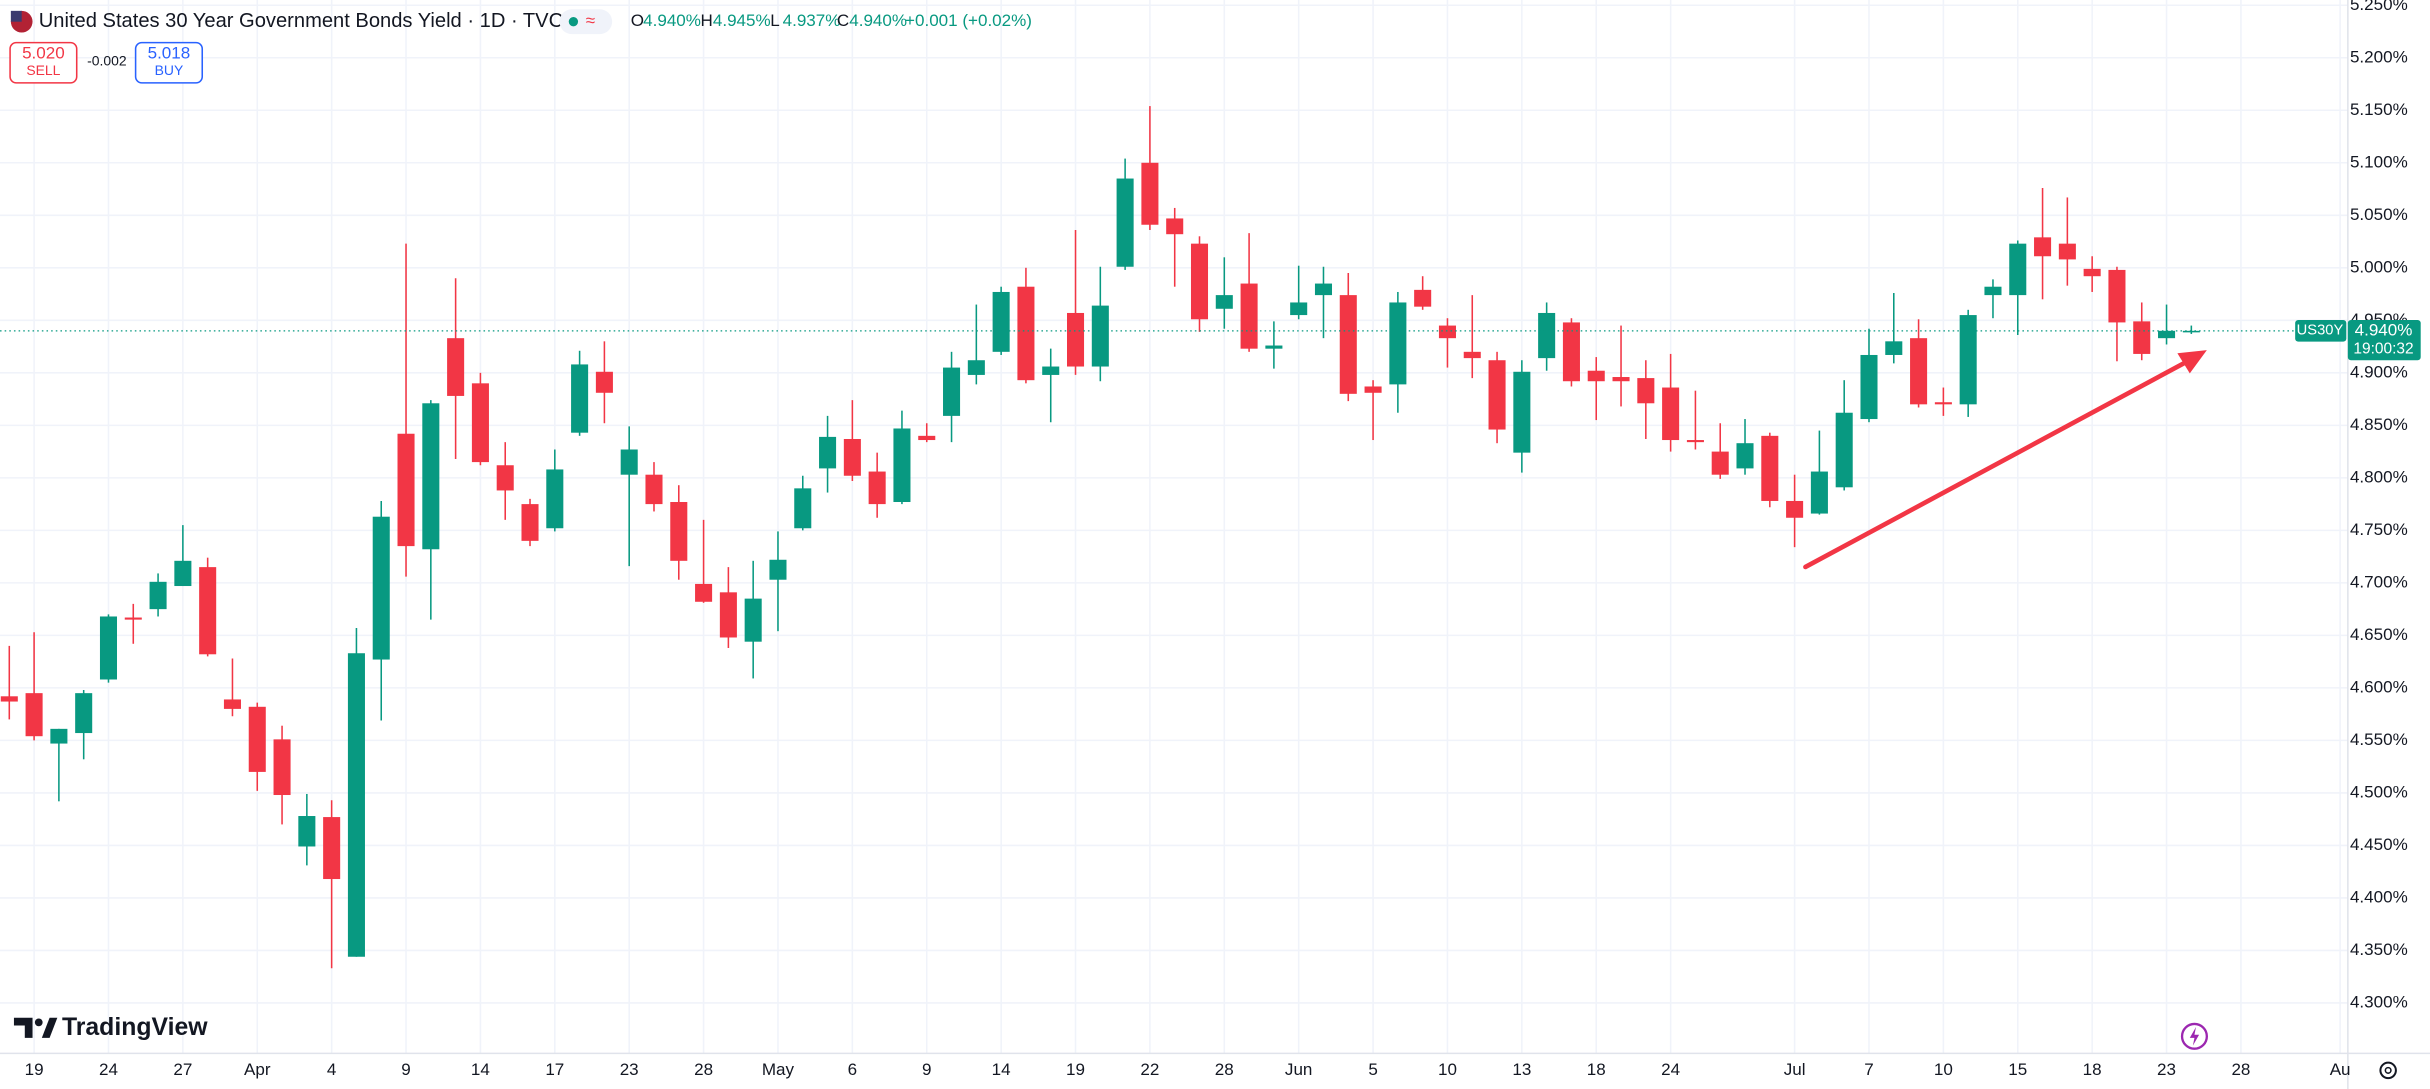 The image size is (2430, 1089). Describe the element at coordinates (2379, 529) in the screenshot. I see `y-tick-label: 4.750%` at that location.